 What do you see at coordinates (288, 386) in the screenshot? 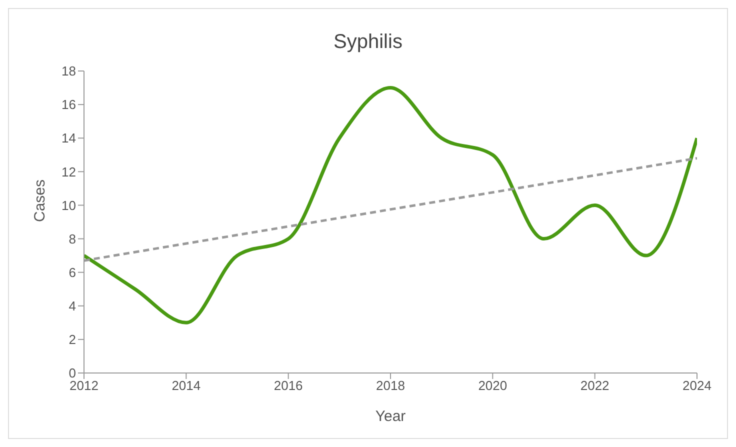
I see `x-tick-label: 2016` at bounding box center [288, 386].